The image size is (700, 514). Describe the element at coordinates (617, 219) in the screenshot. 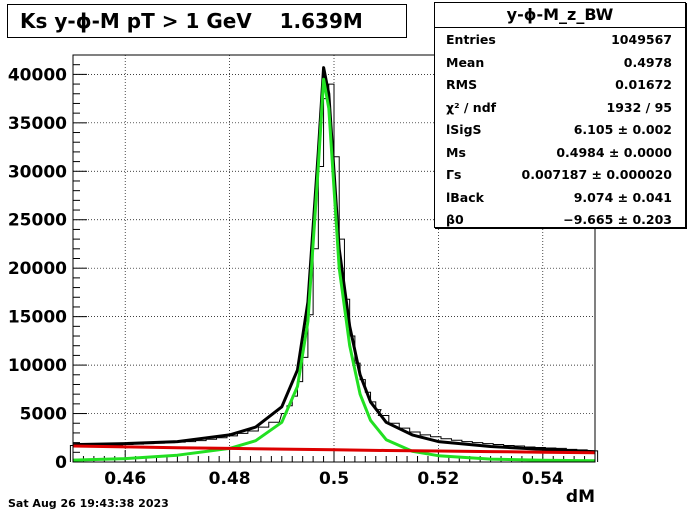

I see `stats-value: −9.665 ± 0.203` at that location.